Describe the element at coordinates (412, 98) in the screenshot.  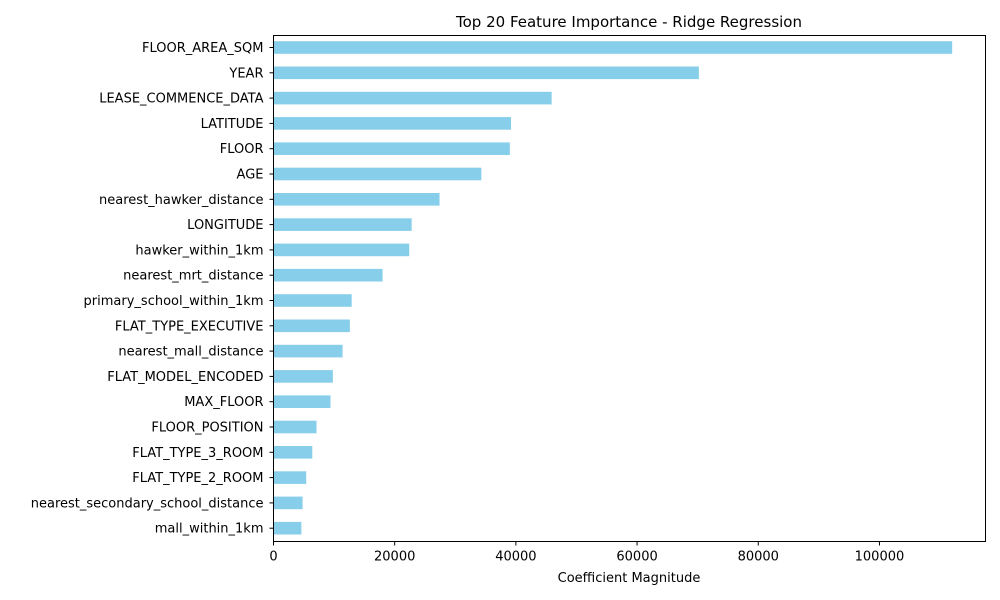
I see `bar-lease-commence-data` at that location.